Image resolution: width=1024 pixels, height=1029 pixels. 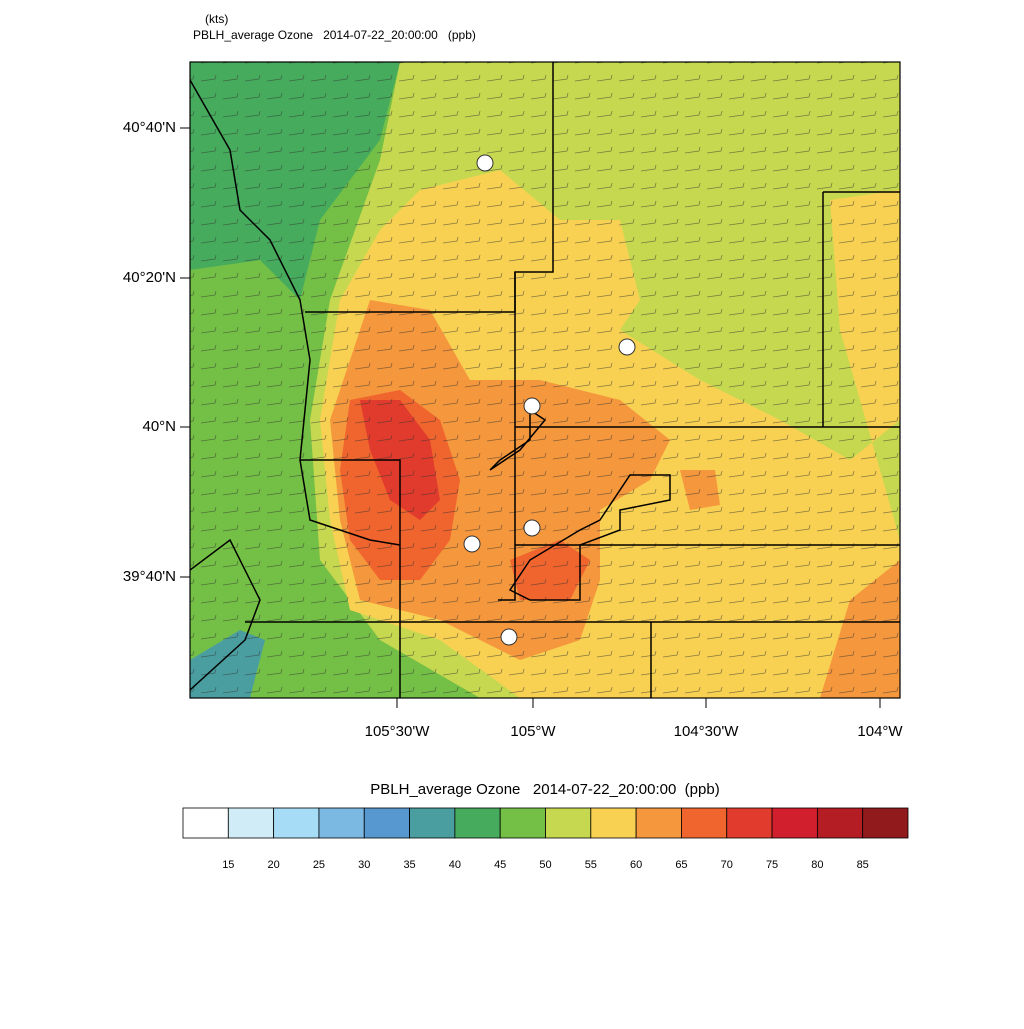 What do you see at coordinates (159, 426) in the screenshot?
I see `lat-label: 40°N` at bounding box center [159, 426].